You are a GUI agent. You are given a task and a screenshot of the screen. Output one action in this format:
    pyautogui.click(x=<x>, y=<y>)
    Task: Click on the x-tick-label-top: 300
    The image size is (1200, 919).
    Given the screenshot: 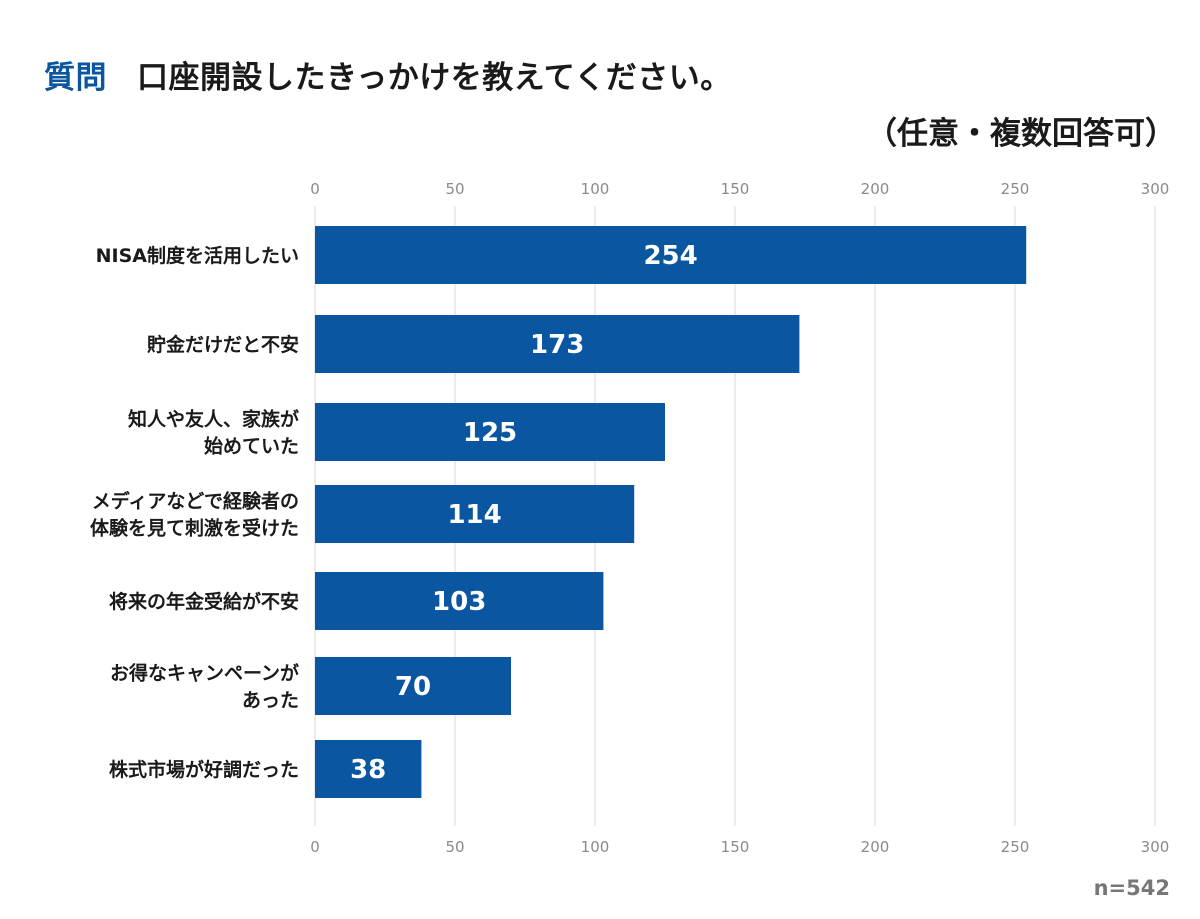 What is the action you would take?
    pyautogui.click(x=1155, y=189)
    